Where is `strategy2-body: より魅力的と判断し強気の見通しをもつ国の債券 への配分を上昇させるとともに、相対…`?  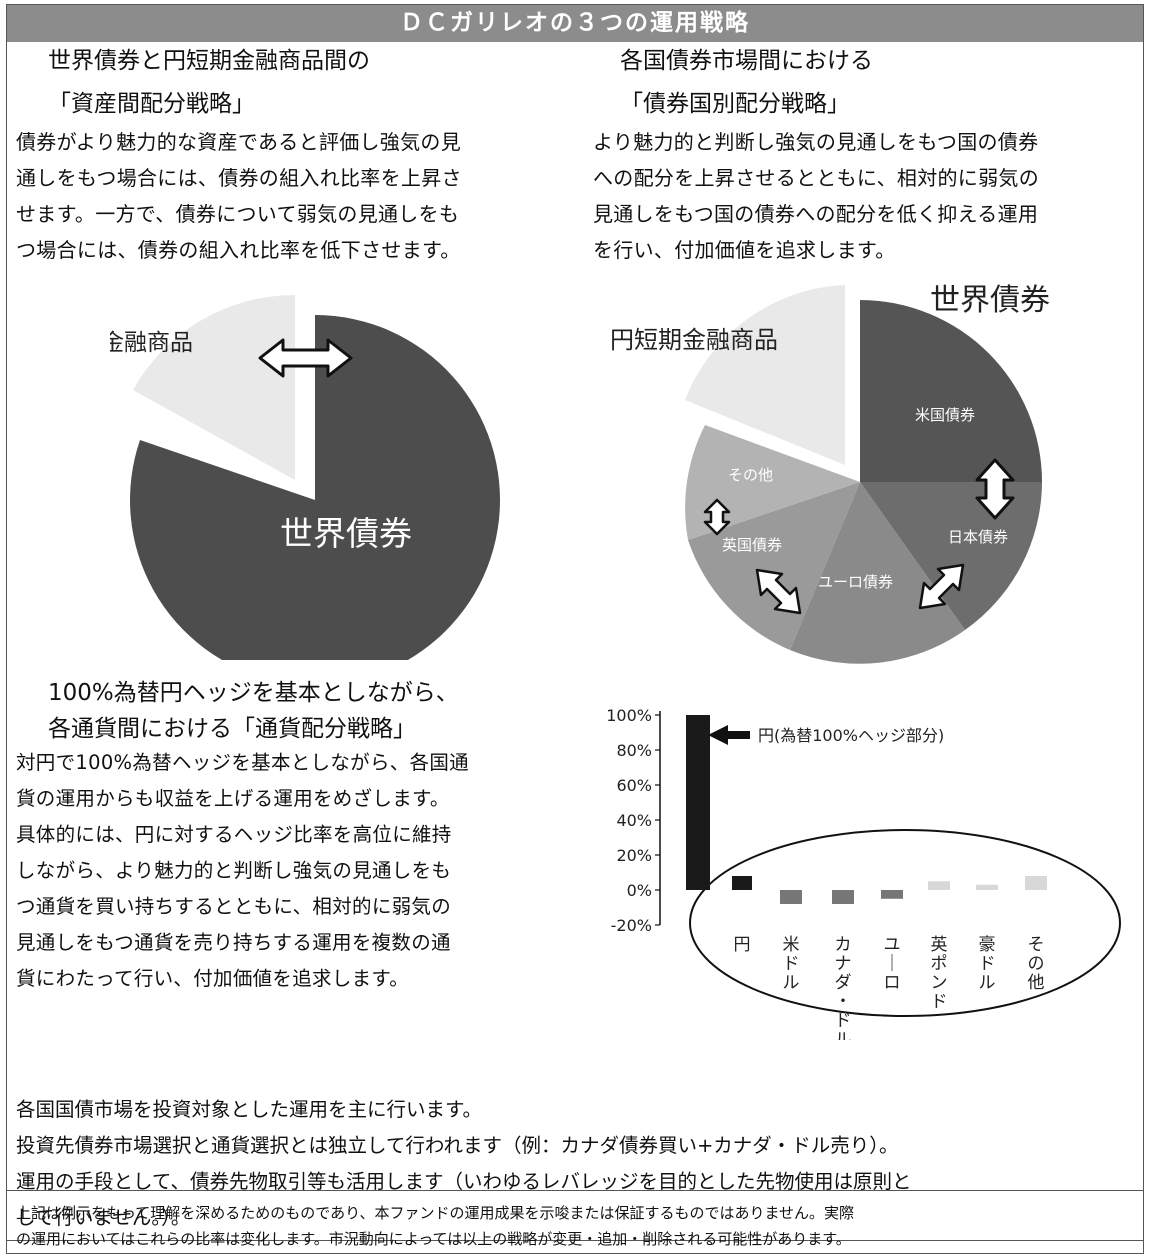 strategy2-body: より魅力的と判断し強気の見通しをもつ国の債券 への配分を上昇させるとともに、相対… is located at coordinates (816, 196).